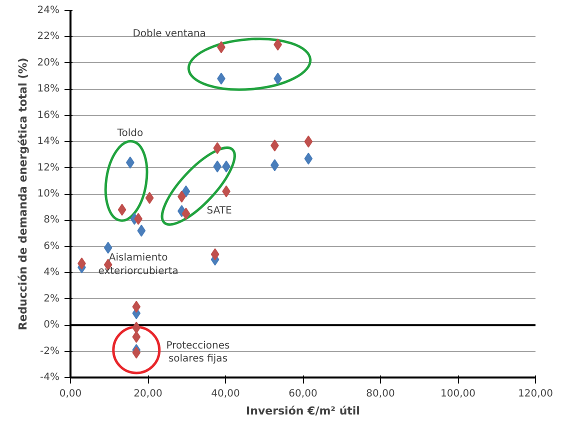 The width and height of the screenshot is (561, 425). I want to click on x-tick-label: 20,00, so click(148, 394).